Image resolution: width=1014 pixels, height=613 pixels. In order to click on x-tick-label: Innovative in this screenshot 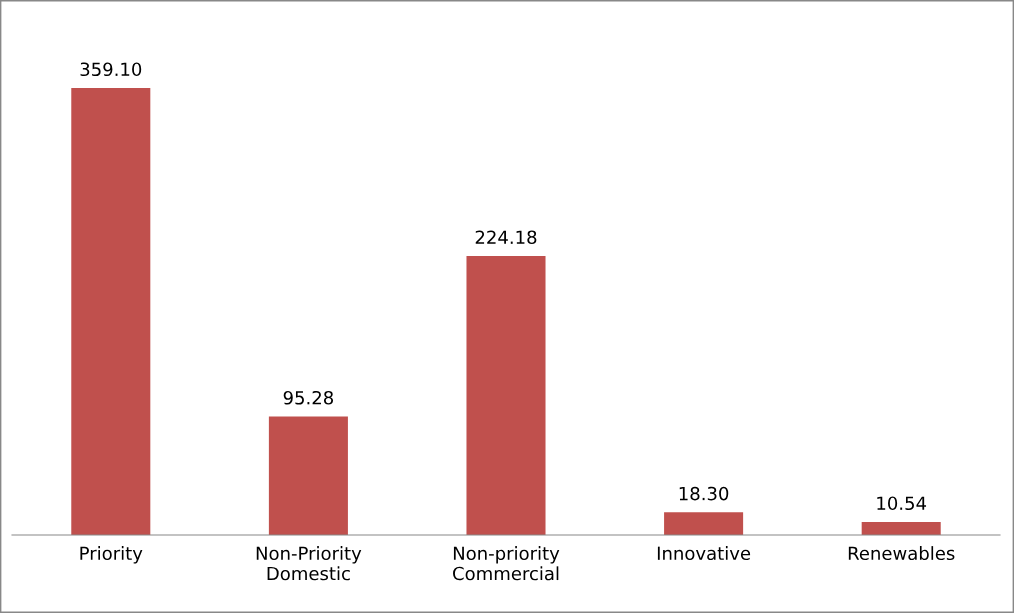, I will do `click(704, 553)`.